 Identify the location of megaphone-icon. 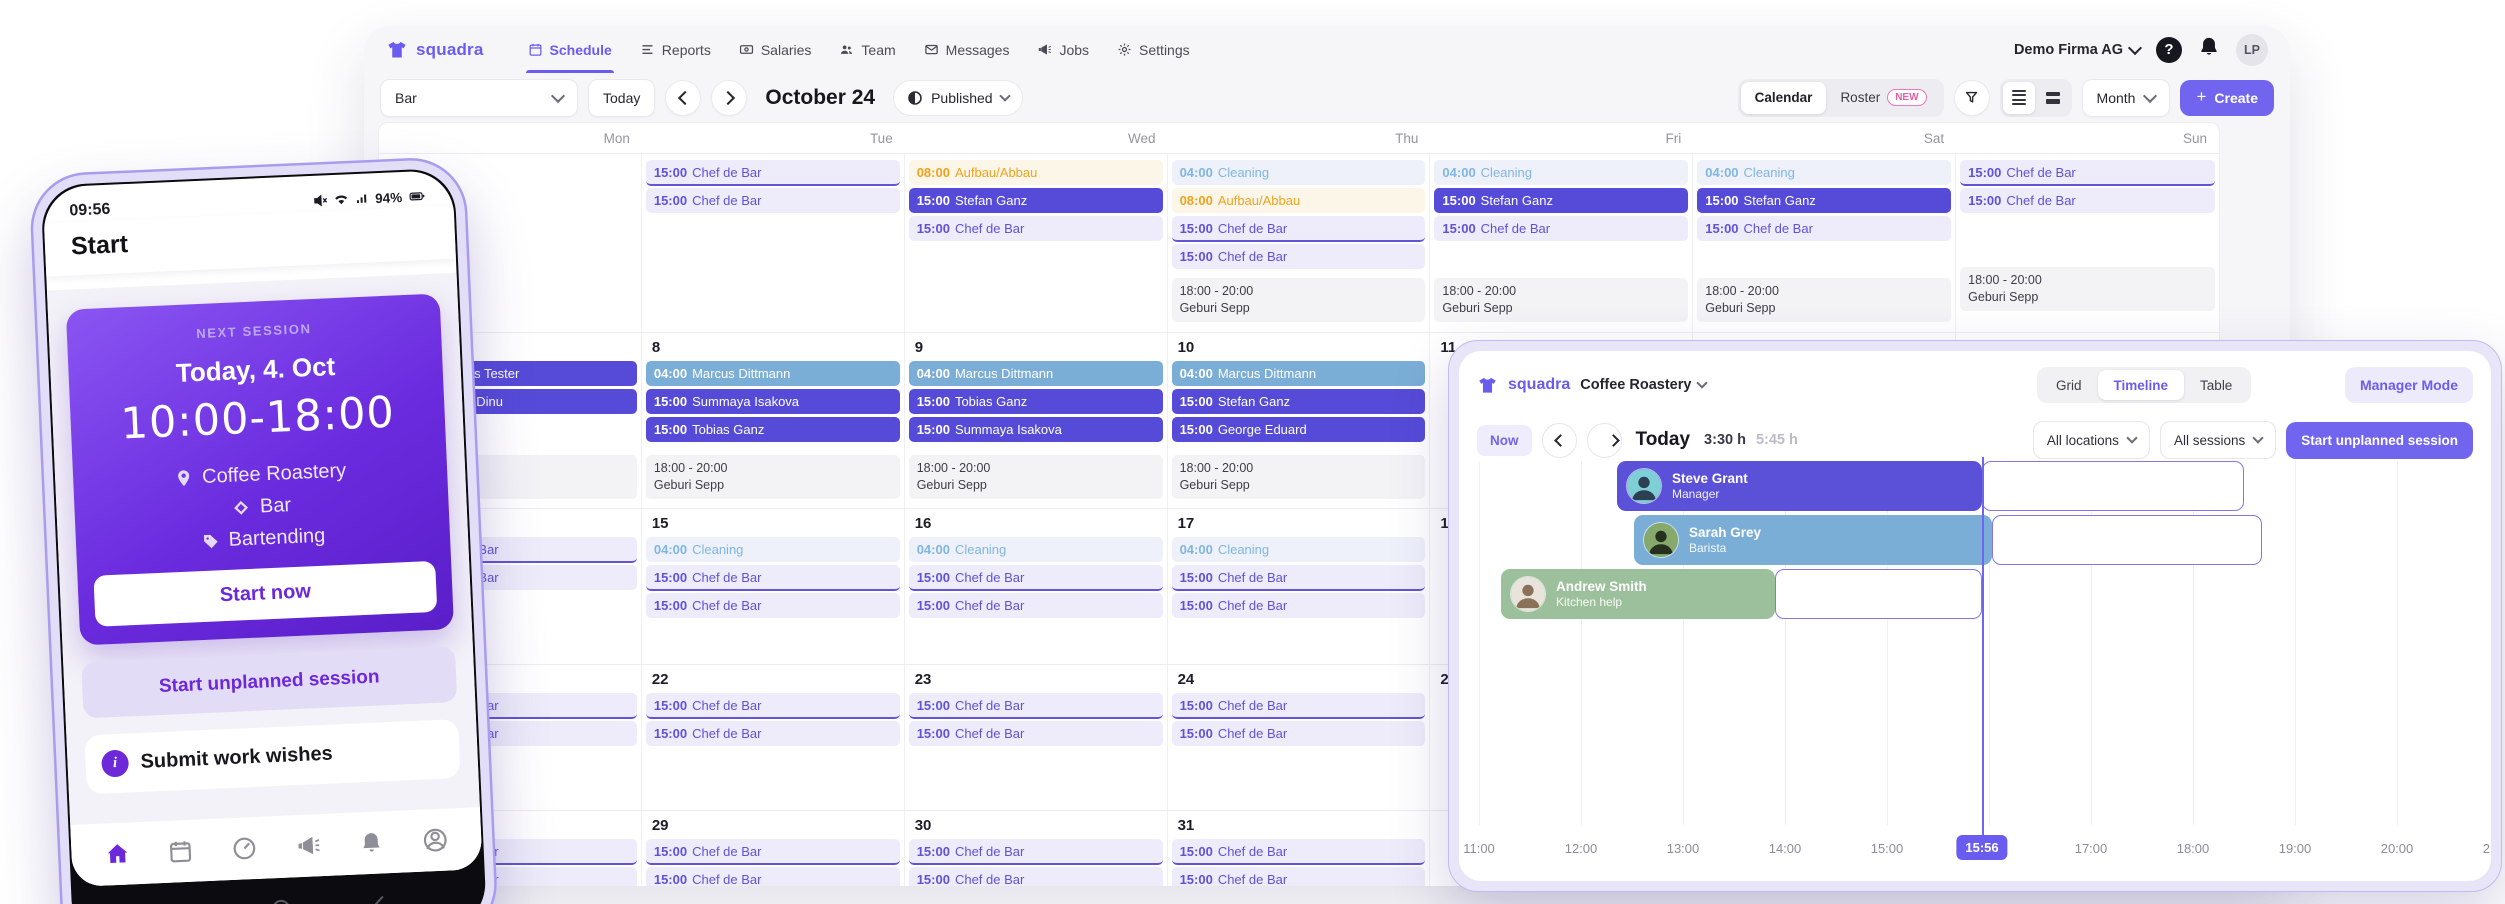
(308, 845).